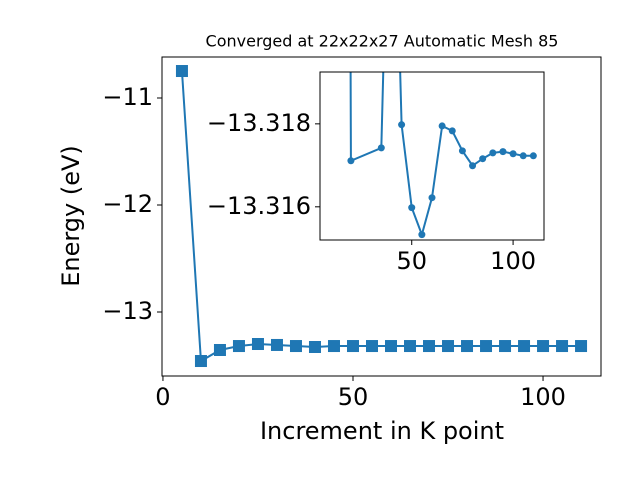 The width and height of the screenshot is (640, 480). What do you see at coordinates (127, 204) in the screenshot?
I see `y-tick-label: −12` at bounding box center [127, 204].